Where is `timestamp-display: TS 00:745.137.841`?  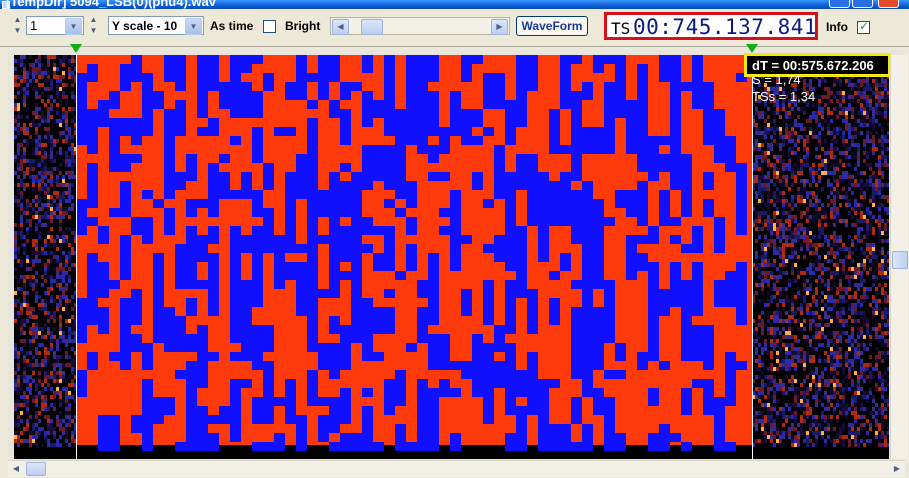
timestamp-display: TS 00:745.137.841 is located at coordinates (711, 26).